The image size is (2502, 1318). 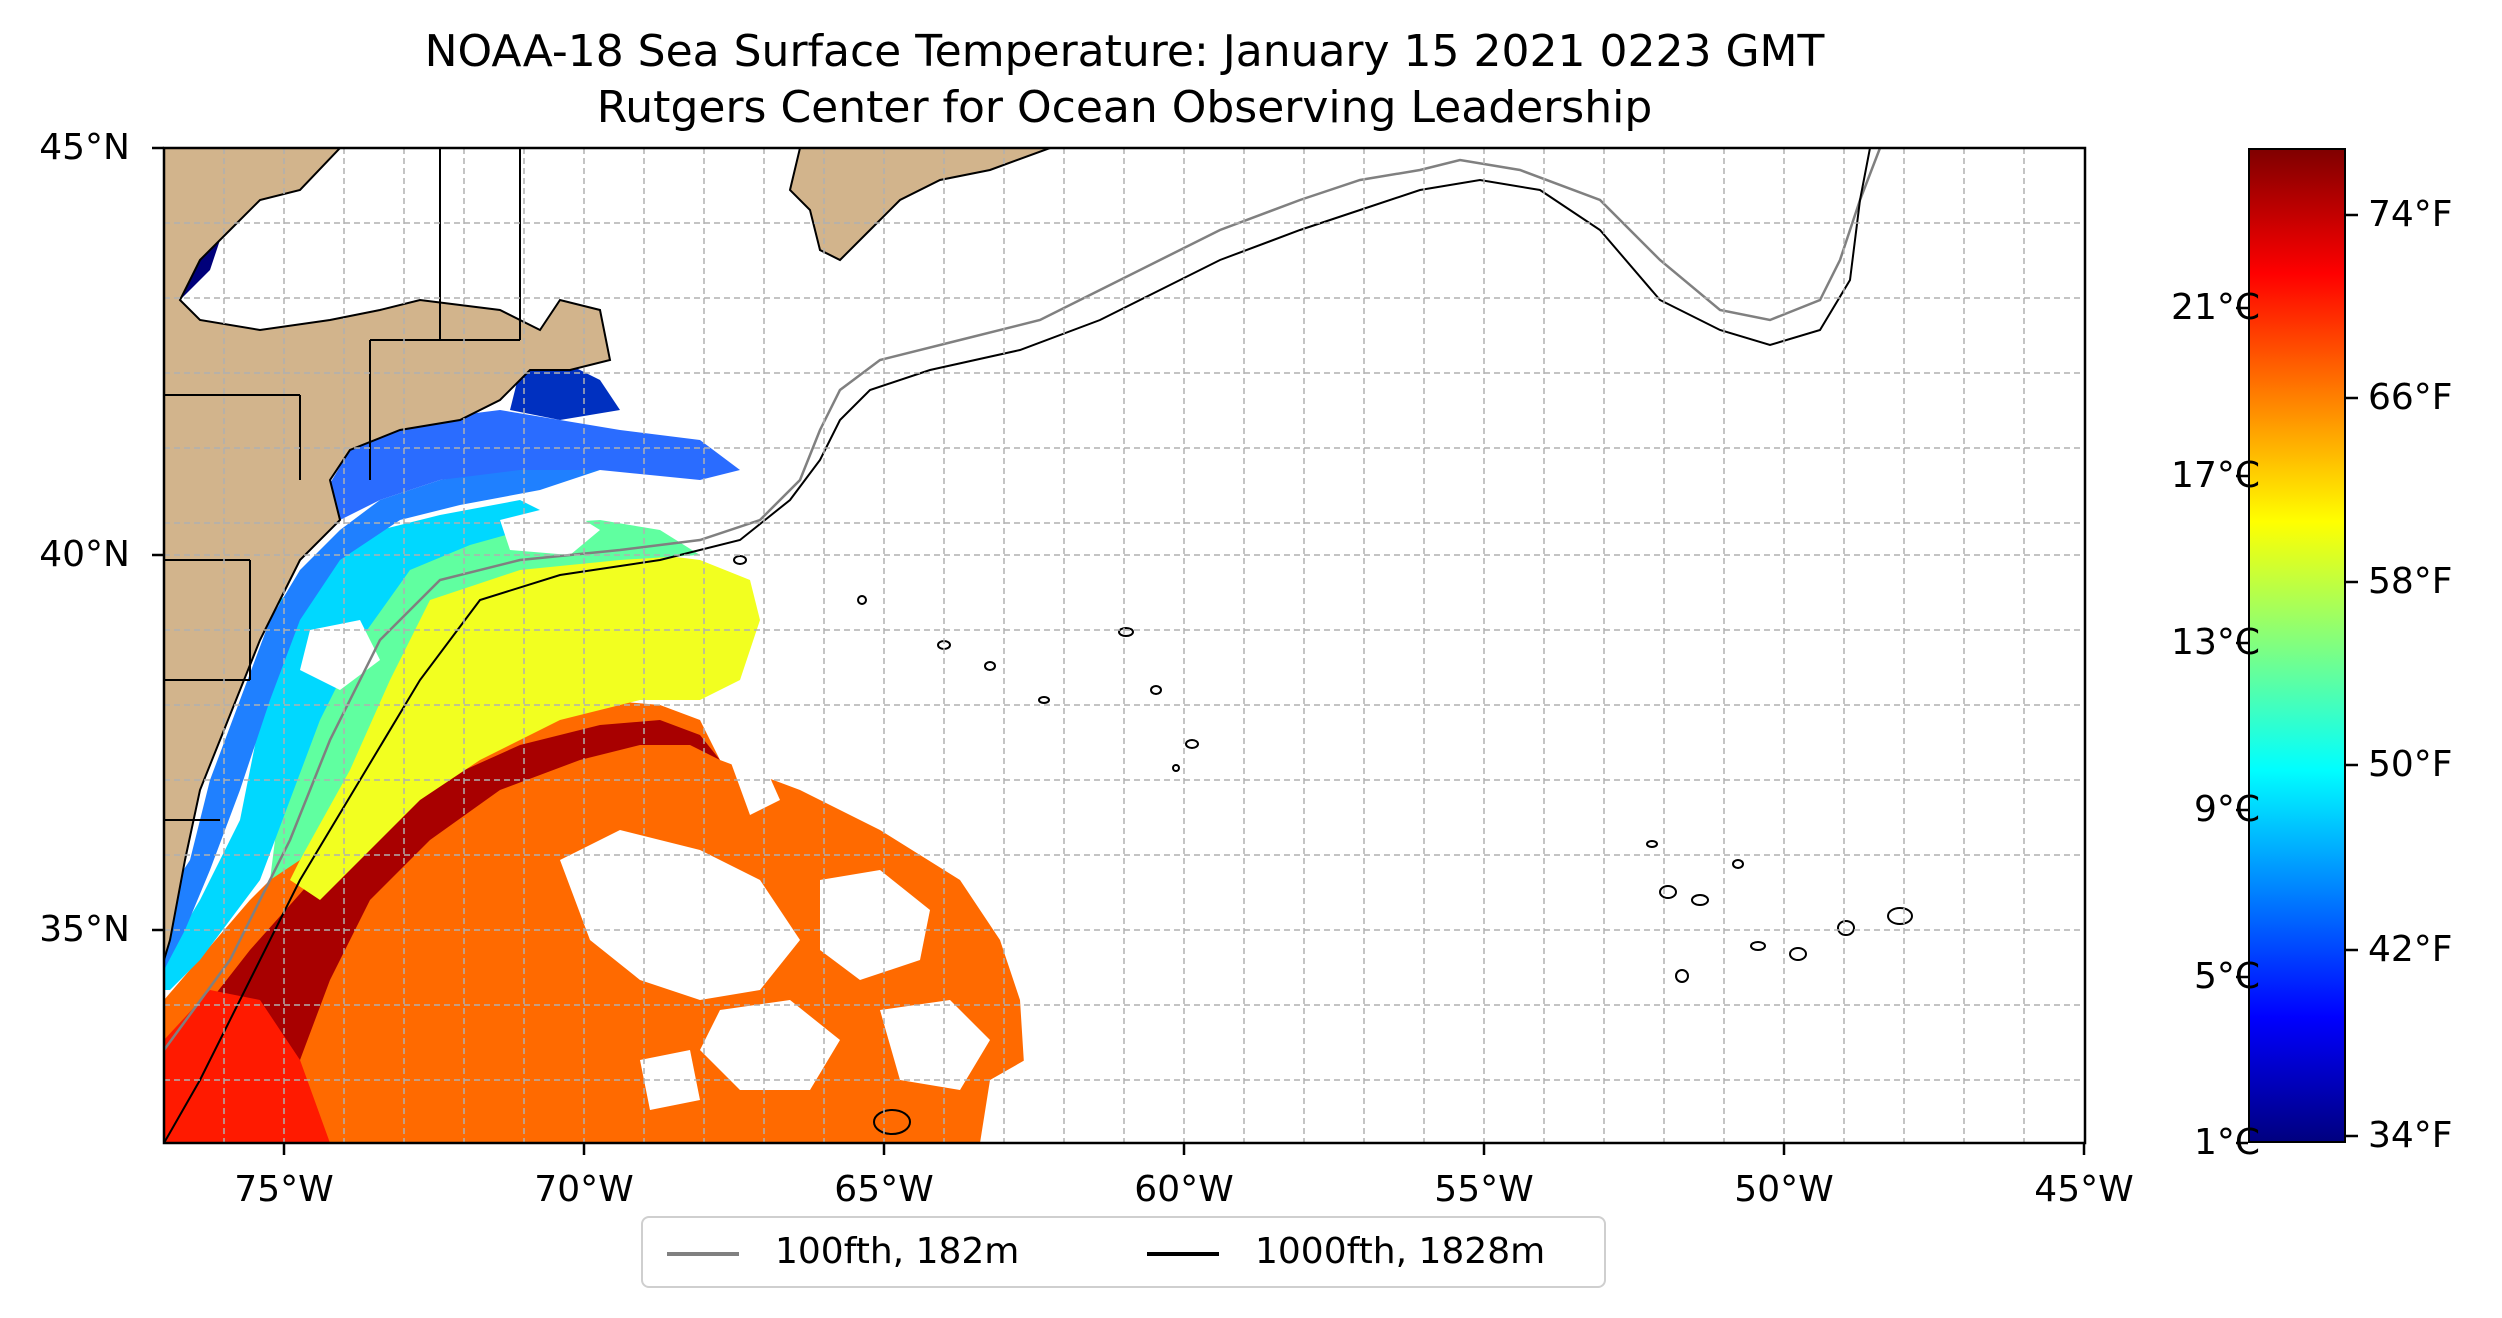 I want to click on celsius-tick-label: 1°C, so click(x=2226, y=1142).